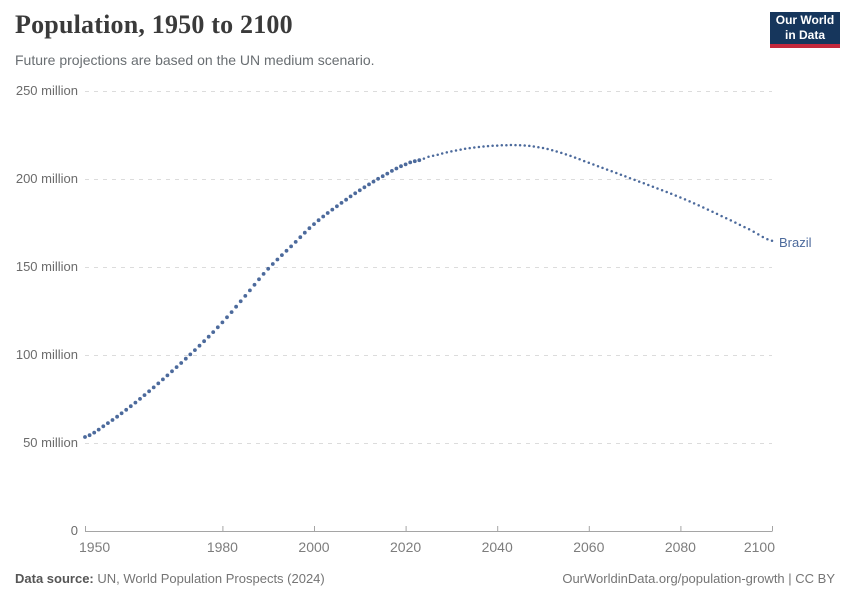 This screenshot has height=600, width=850. Describe the element at coordinates (50, 442) in the screenshot. I see `y-tick-label: 50 million` at that location.